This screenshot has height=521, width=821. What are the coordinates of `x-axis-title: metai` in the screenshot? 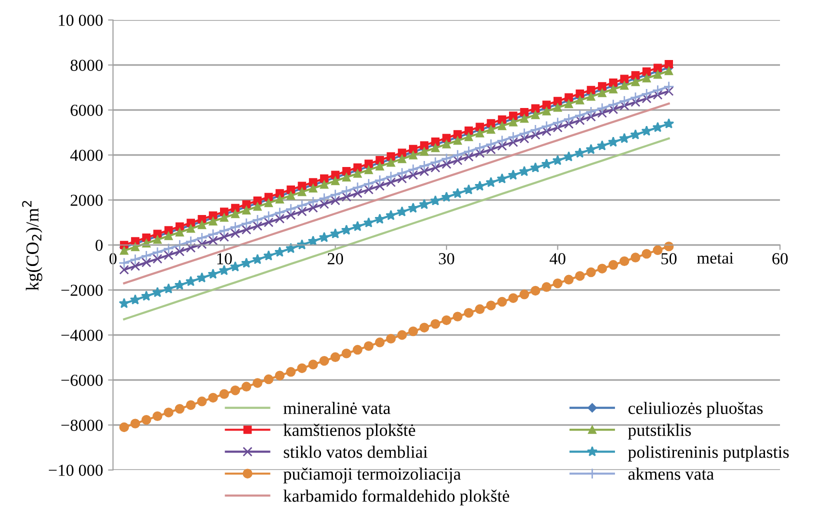 It's located at (715, 258).